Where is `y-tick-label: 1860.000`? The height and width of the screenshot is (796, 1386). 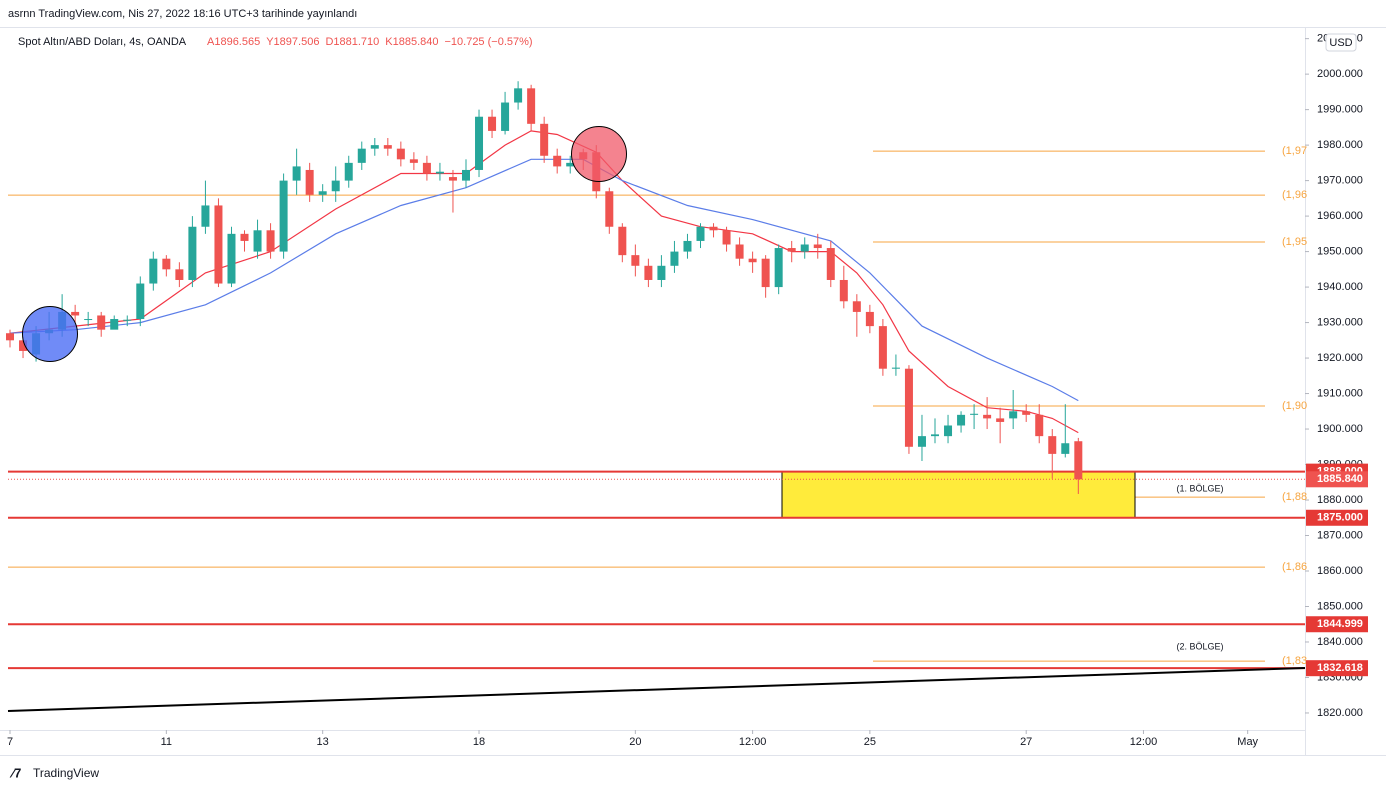 y-tick-label: 1860.000 is located at coordinates (1340, 571).